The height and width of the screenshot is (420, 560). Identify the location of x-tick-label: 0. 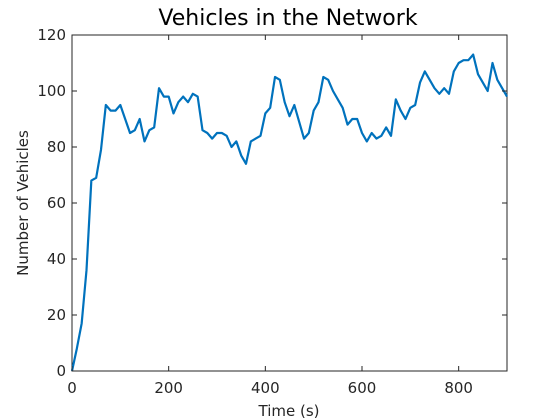
(72, 388).